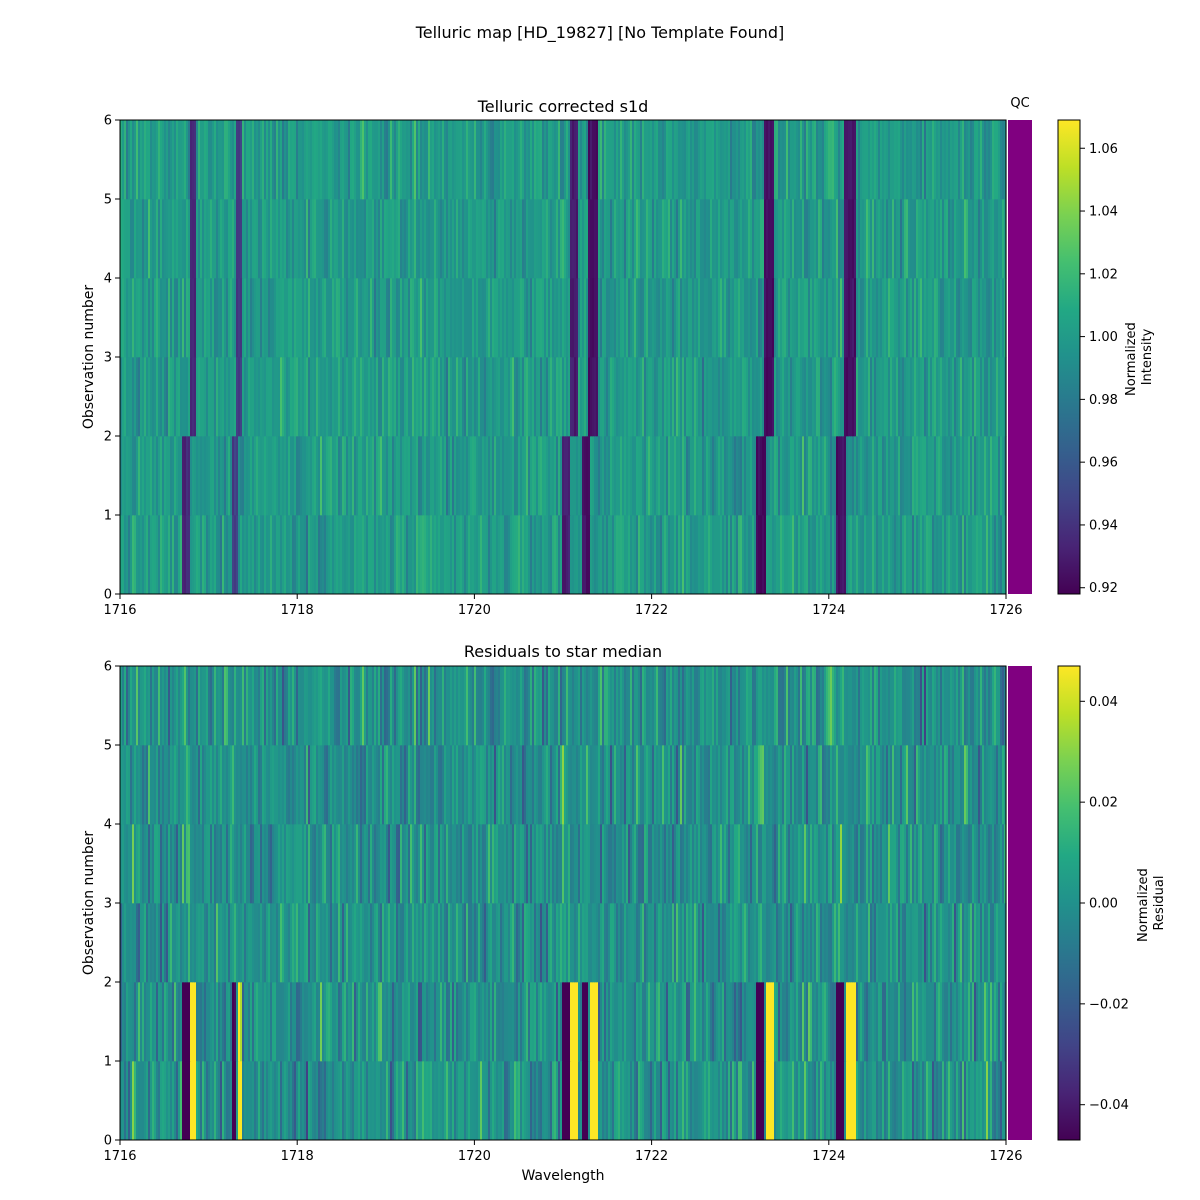  Describe the element at coordinates (1020, 357) in the screenshot. I see `qc-bar` at that location.